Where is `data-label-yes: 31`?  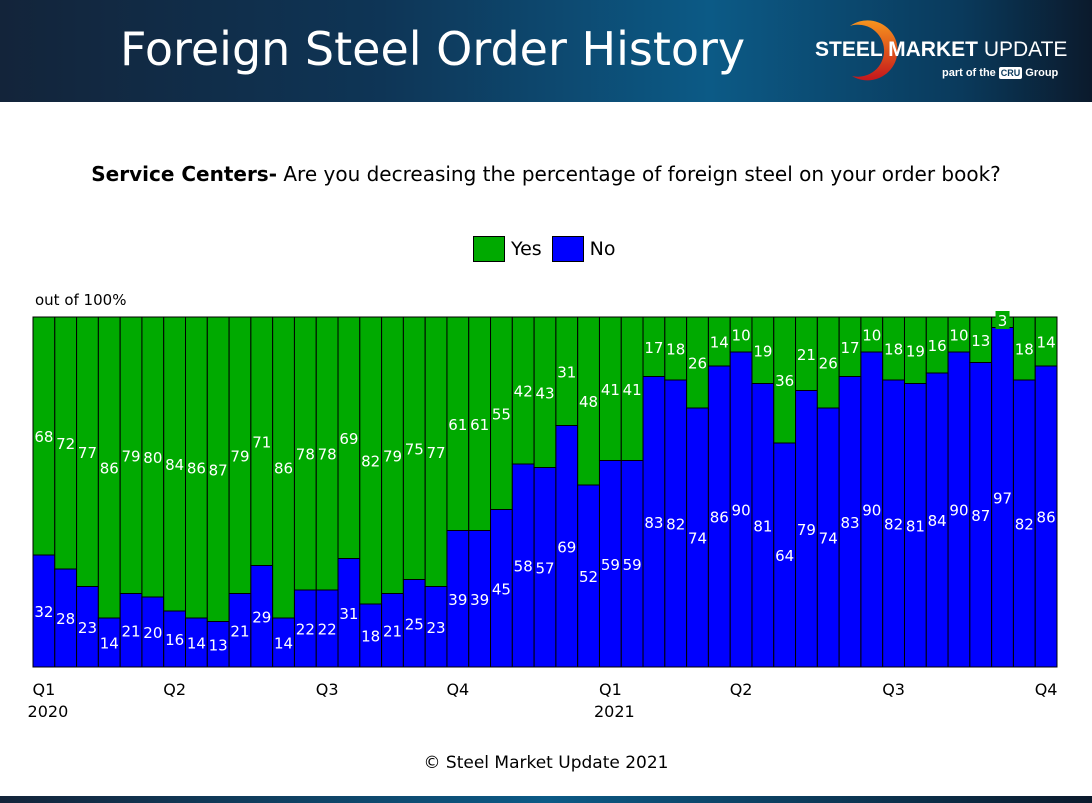
data-label-yes: 31 is located at coordinates (566, 372).